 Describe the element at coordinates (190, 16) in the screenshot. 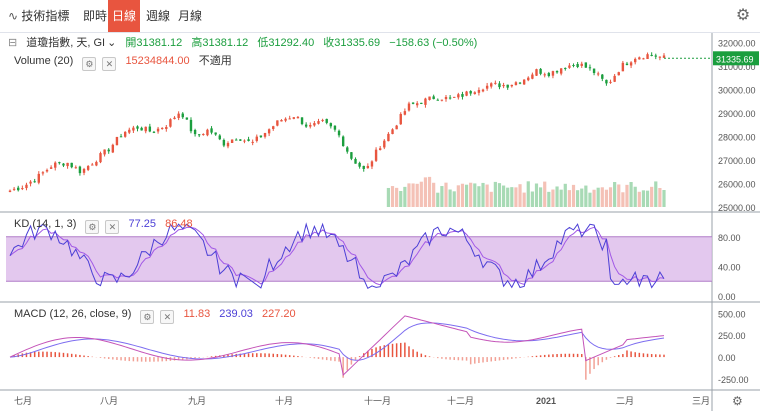

I see `tab-monthly: 月線` at that location.